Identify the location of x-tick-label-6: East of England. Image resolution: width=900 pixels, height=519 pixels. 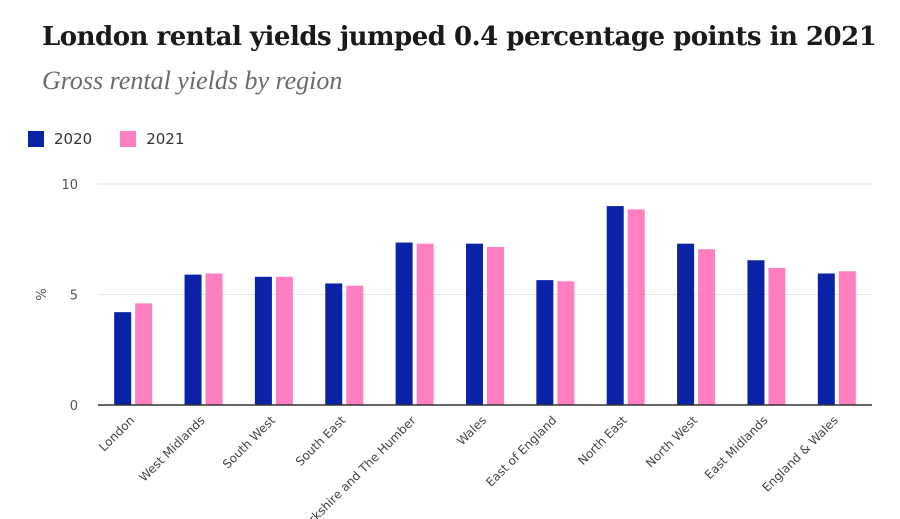
(521, 451).